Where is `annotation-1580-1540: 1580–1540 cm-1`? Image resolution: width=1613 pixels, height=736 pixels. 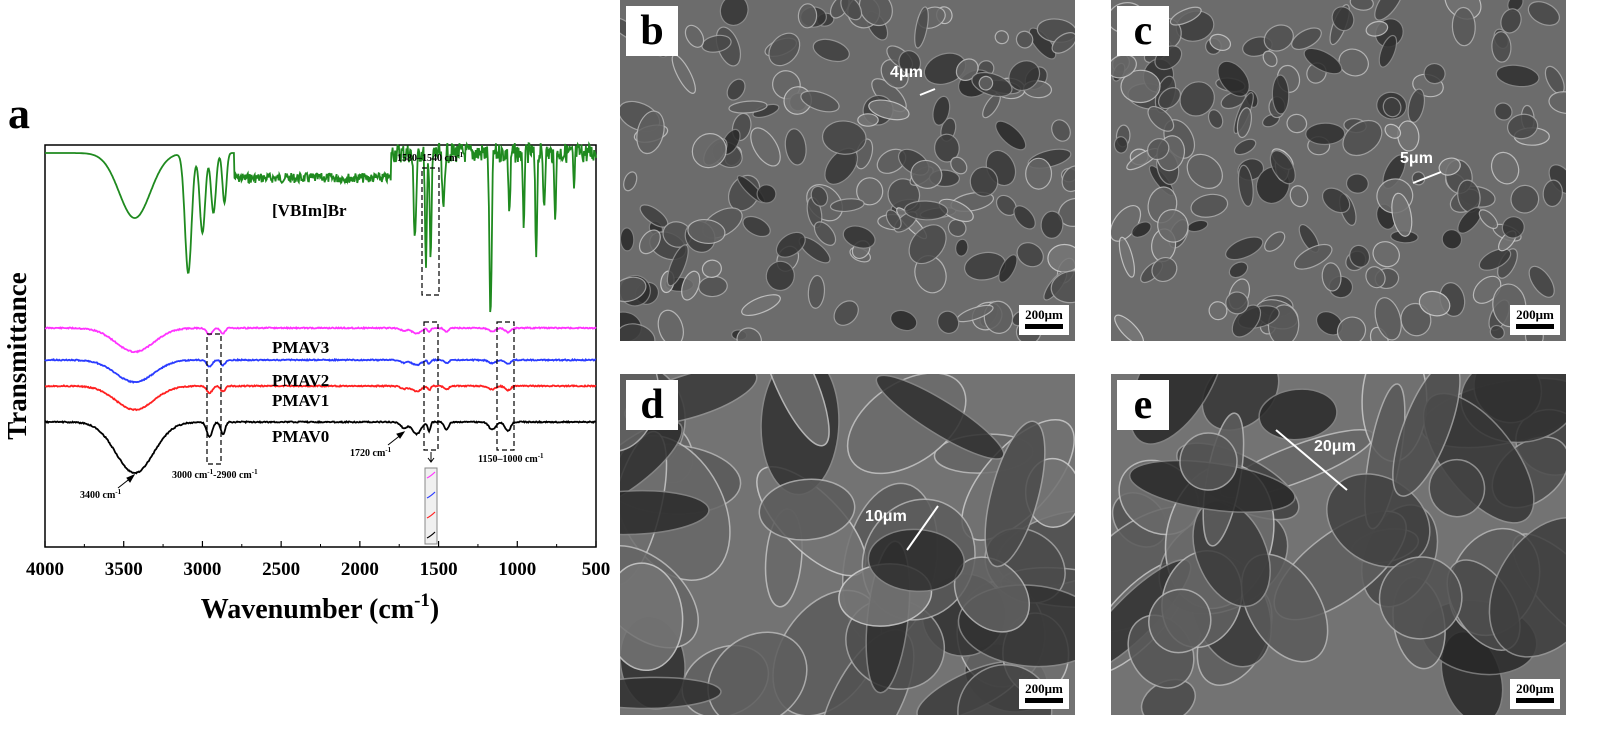 annotation-1580-1540: 1580–1540 cm-1 is located at coordinates (430, 157).